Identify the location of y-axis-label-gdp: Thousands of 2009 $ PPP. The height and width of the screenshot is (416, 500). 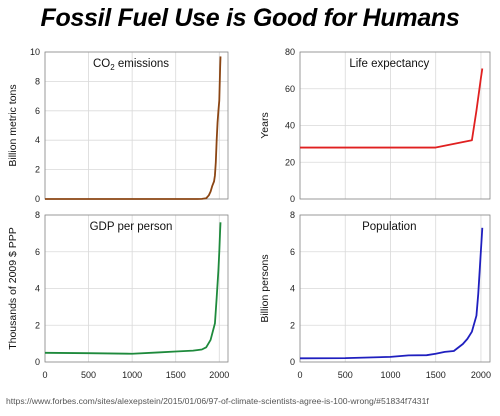
(13, 288).